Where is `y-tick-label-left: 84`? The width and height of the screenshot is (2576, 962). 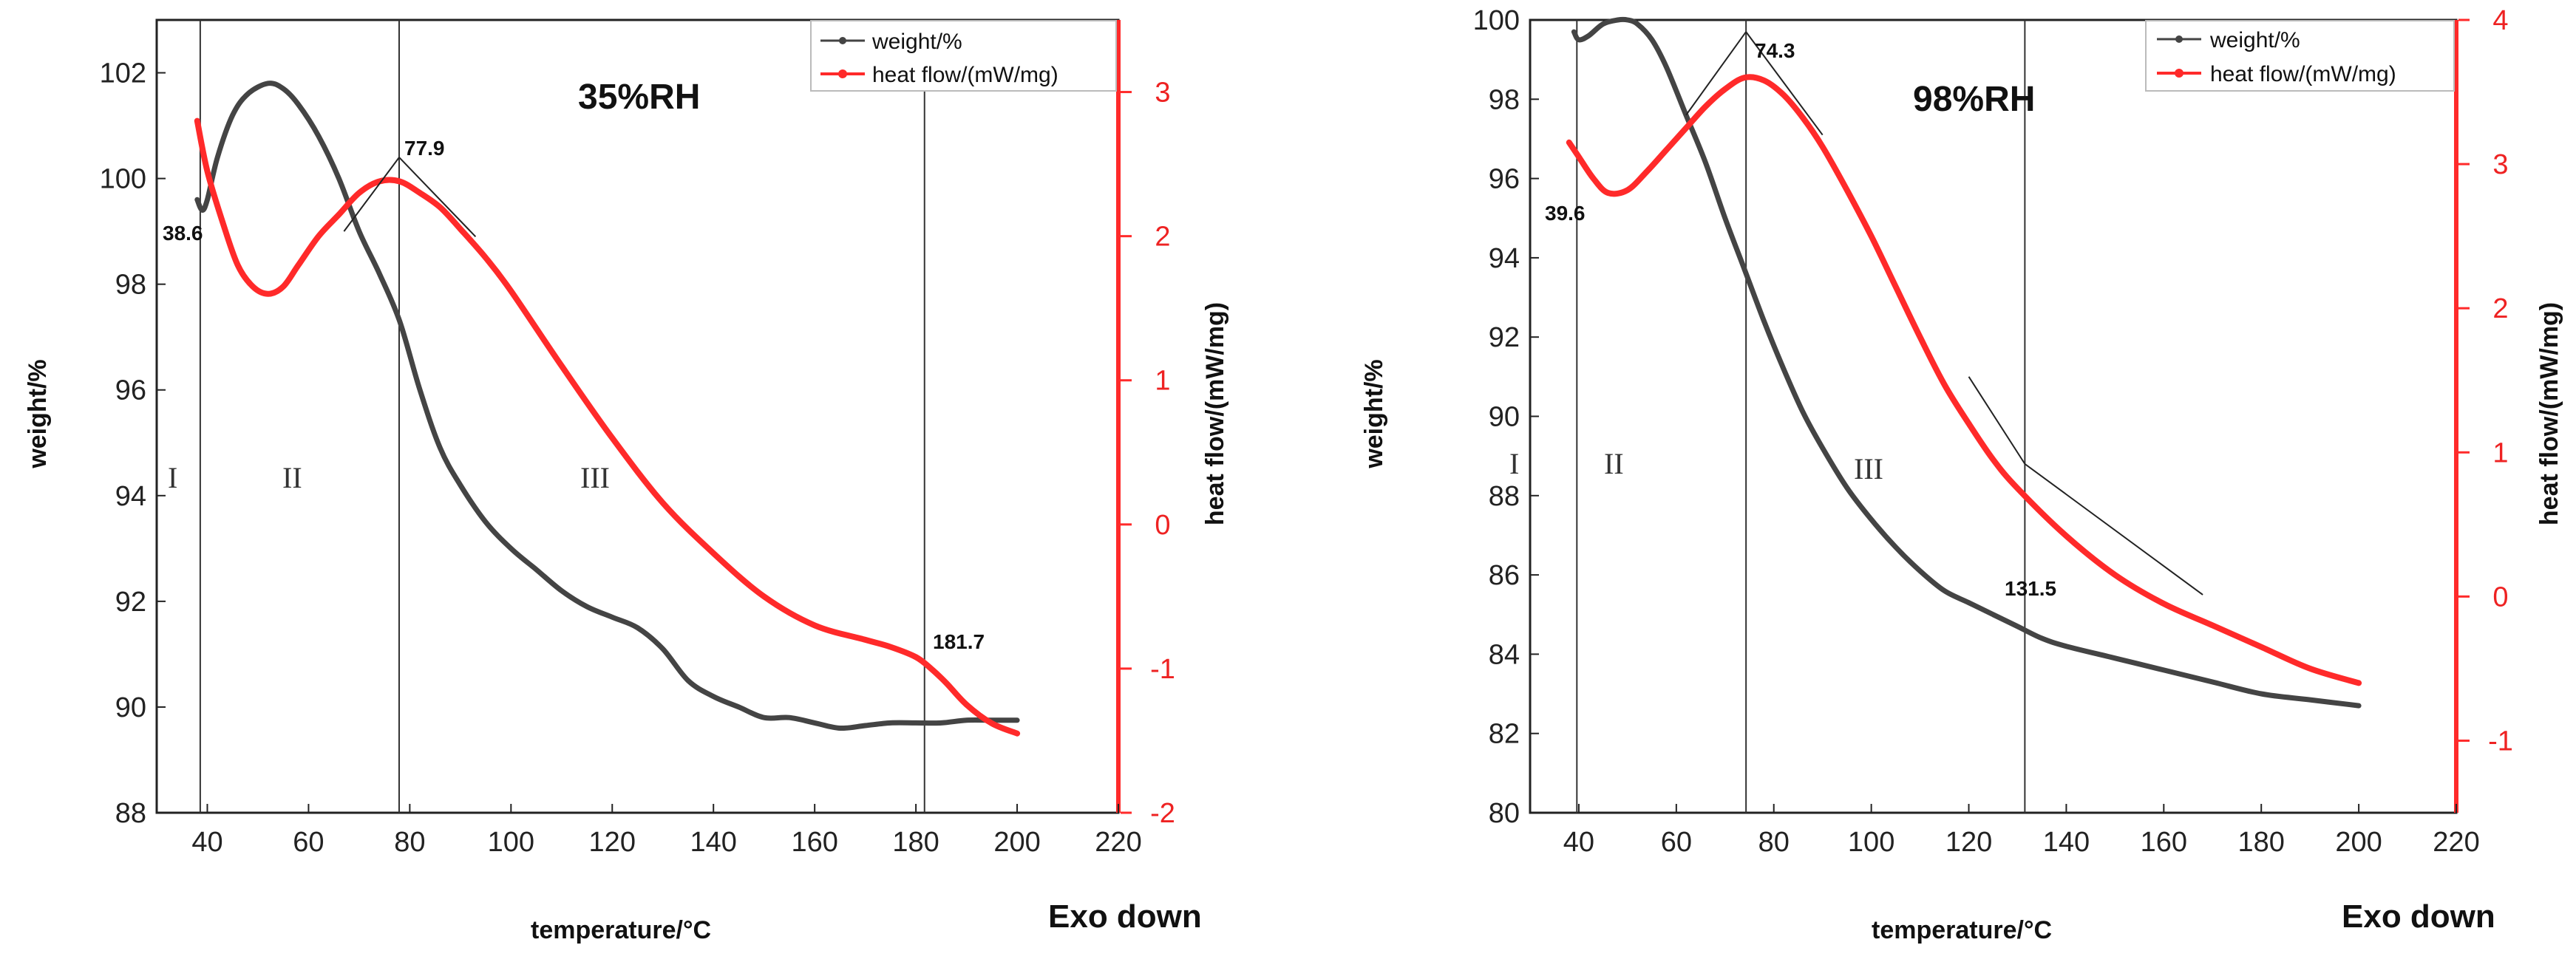 y-tick-label-left: 84 is located at coordinates (1504, 654).